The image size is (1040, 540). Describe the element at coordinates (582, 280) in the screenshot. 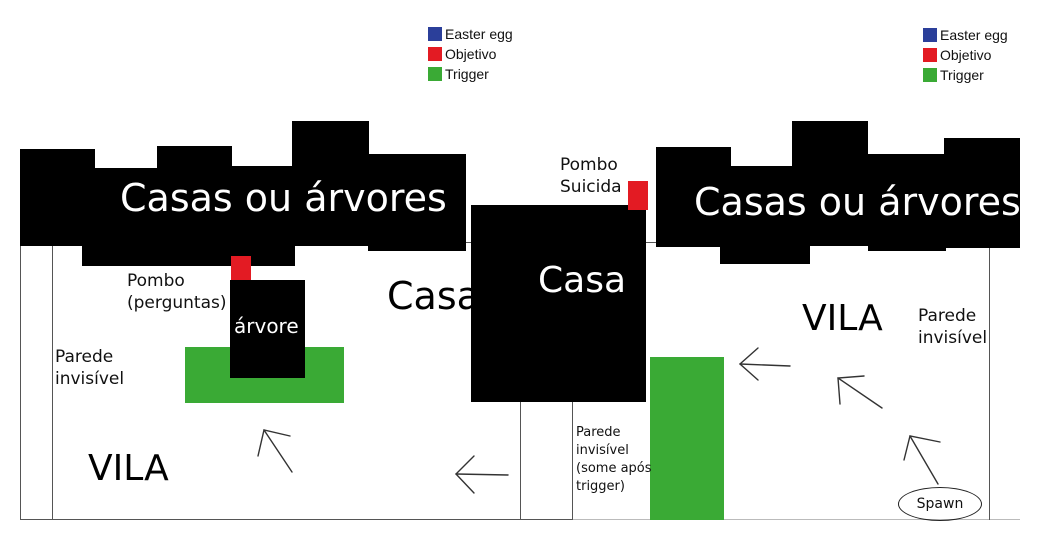

I see `casa-block-label: Casa` at that location.